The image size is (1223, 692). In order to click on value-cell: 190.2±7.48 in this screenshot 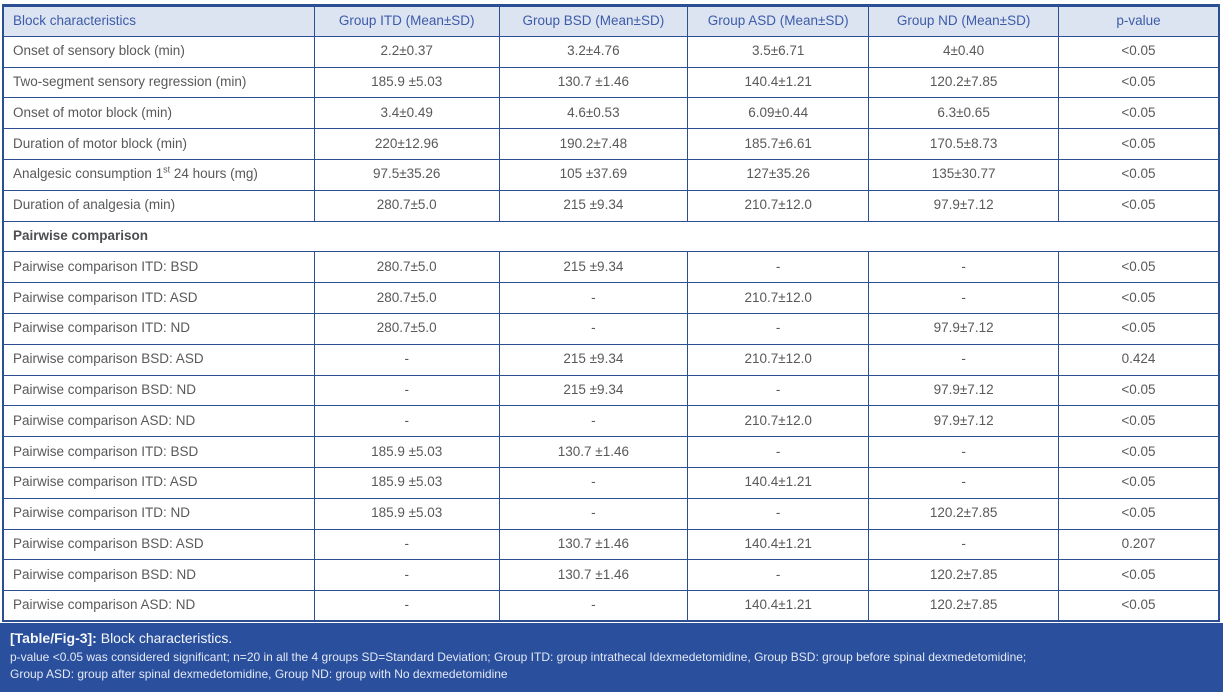, I will do `click(593, 144)`.